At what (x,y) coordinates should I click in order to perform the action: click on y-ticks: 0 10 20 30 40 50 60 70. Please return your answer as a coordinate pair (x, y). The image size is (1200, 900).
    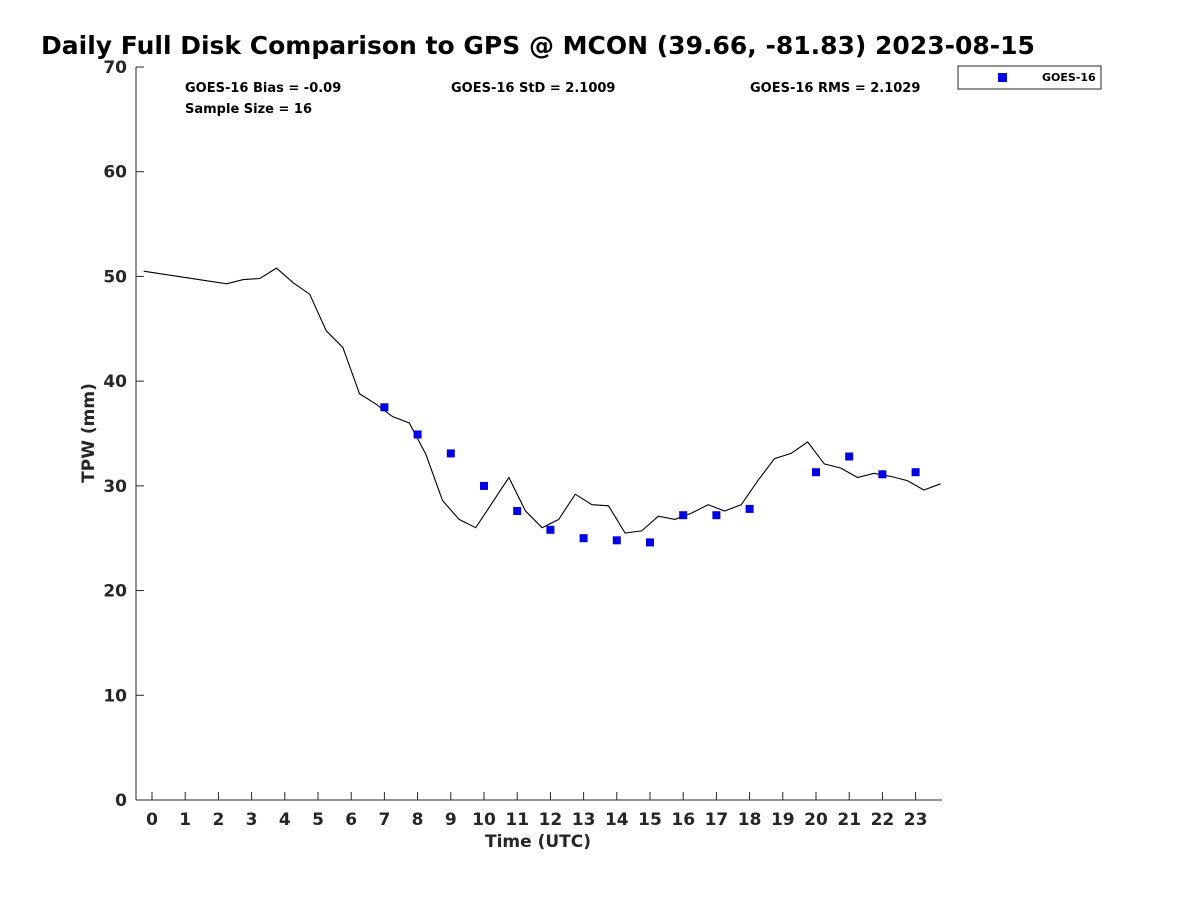
    Looking at the image, I should click on (123, 434).